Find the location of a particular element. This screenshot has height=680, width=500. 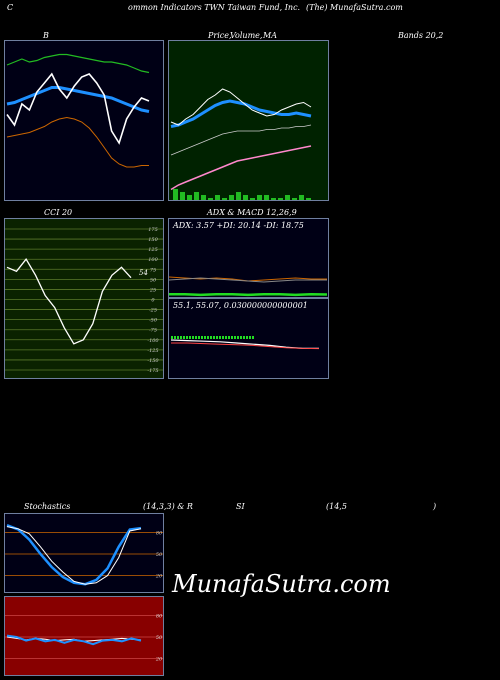

bands-label: Bands 20,2 is located at coordinates (421, 35).